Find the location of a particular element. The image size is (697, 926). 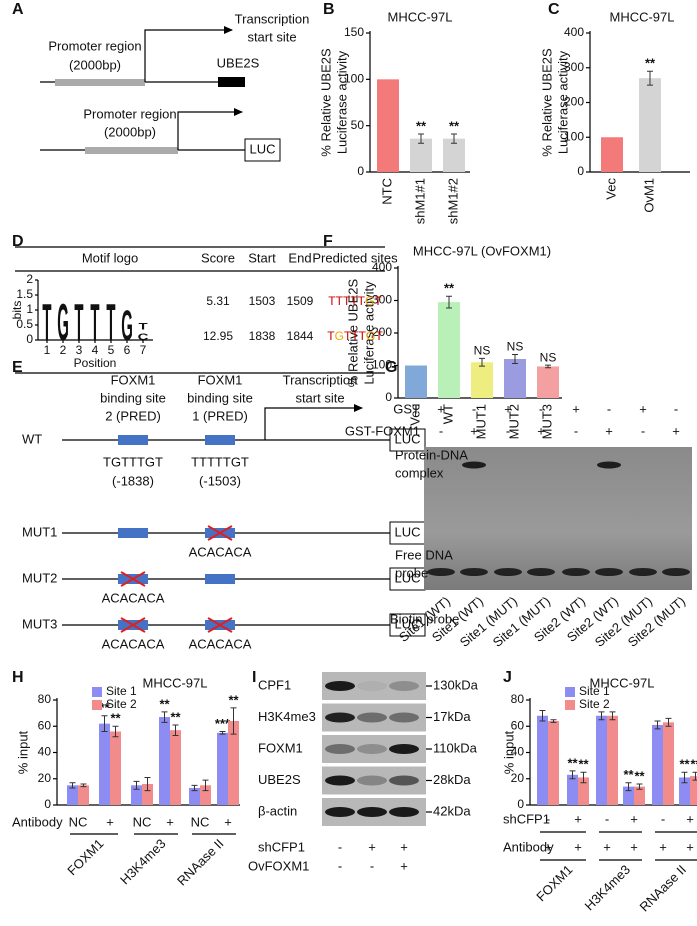

x-tick-label: MUT3 is located at coordinates (546, 421).